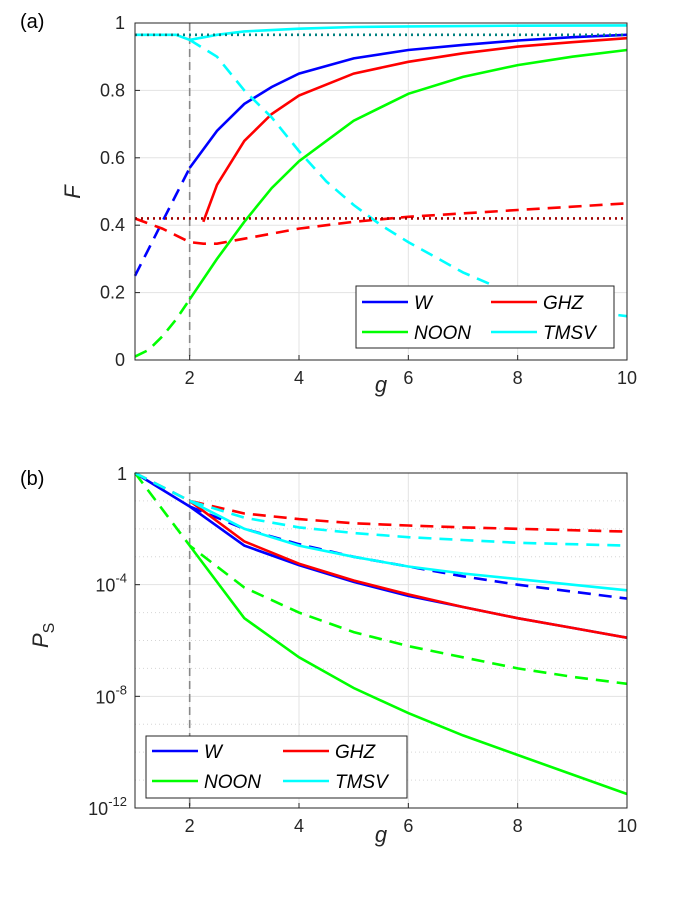 This screenshot has width=682, height=900. I want to click on panel-b-legend-tmsv-label: TMSV, so click(362, 782).